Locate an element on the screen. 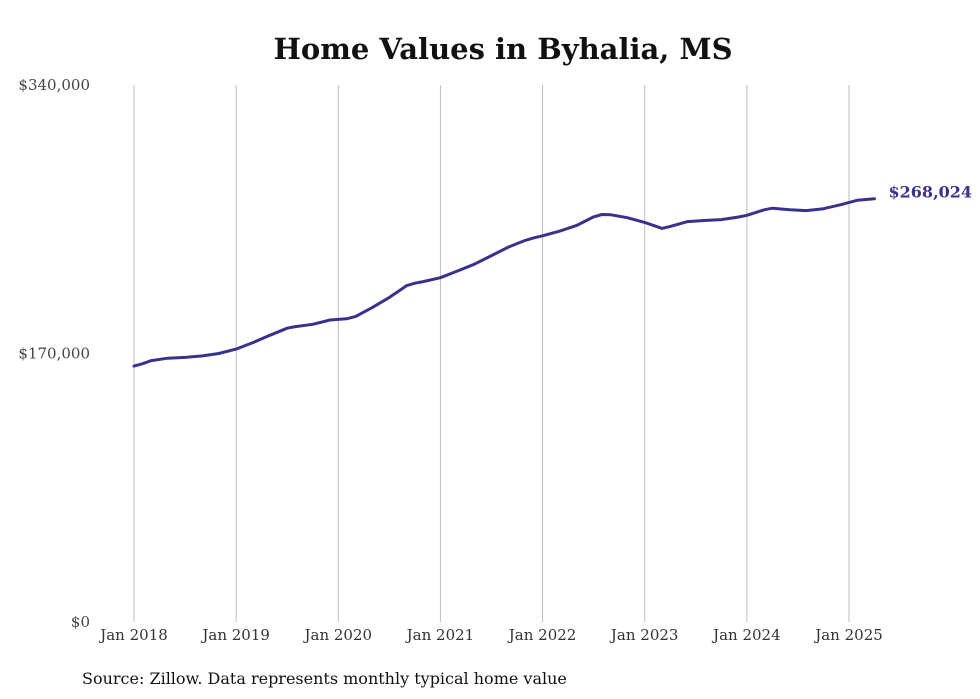  x-tick-label-4: Jan 2022 is located at coordinates (542, 635).